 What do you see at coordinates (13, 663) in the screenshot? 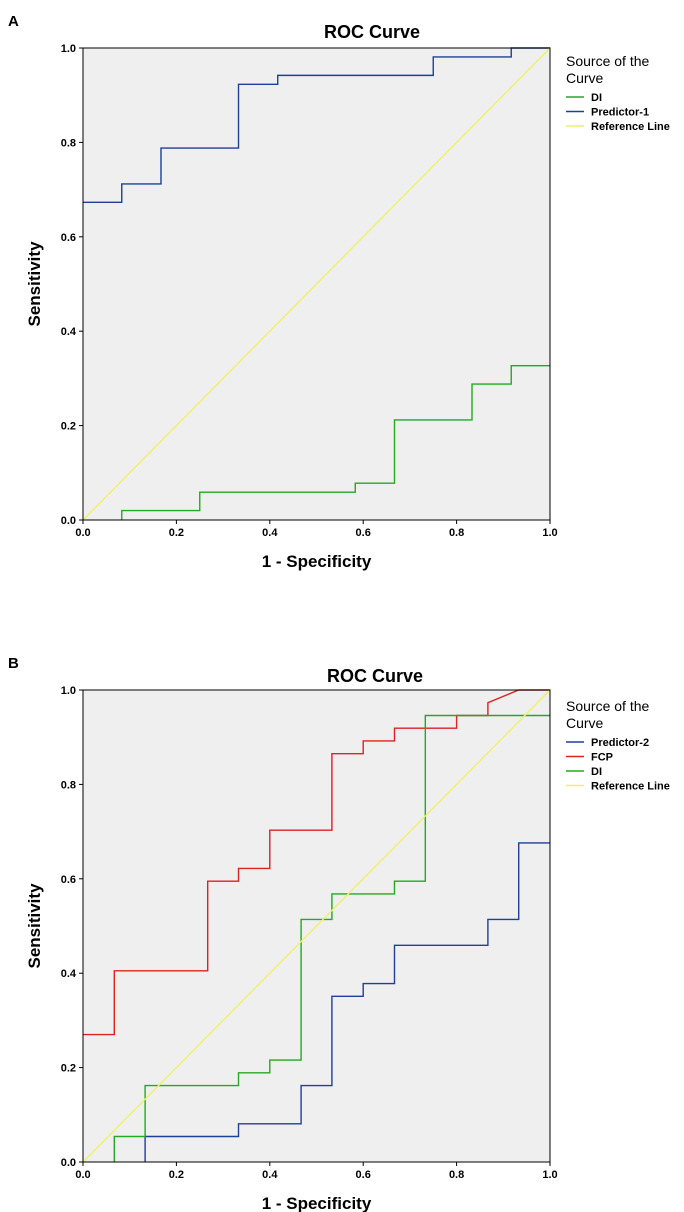
I see `panel-letter: B` at bounding box center [13, 663].